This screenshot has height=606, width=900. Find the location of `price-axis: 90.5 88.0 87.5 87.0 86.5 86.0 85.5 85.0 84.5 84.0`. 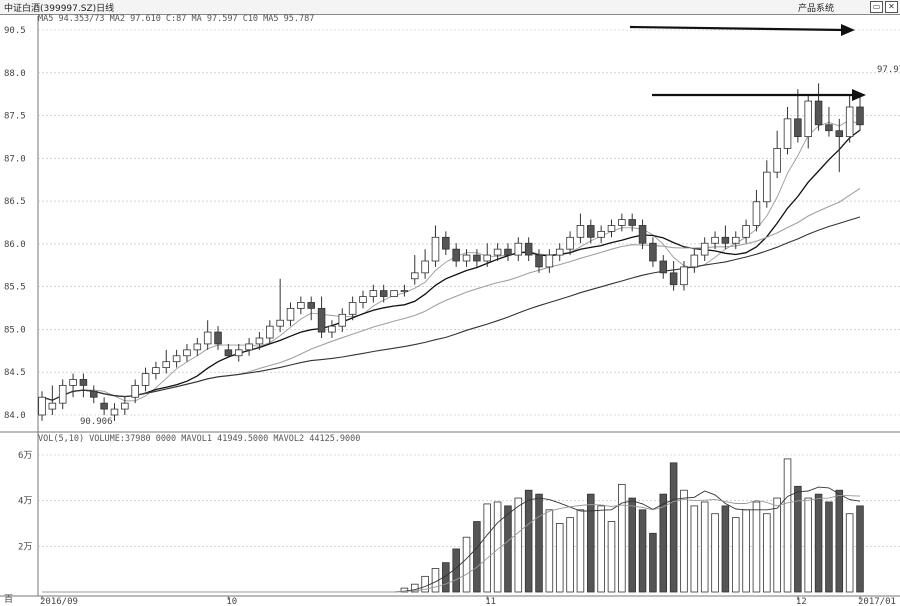

price-axis: 90.5 88.0 87.5 87.0 86.5 86.0 85.5 85.0 84.5 84.0 is located at coordinates (15, 223).